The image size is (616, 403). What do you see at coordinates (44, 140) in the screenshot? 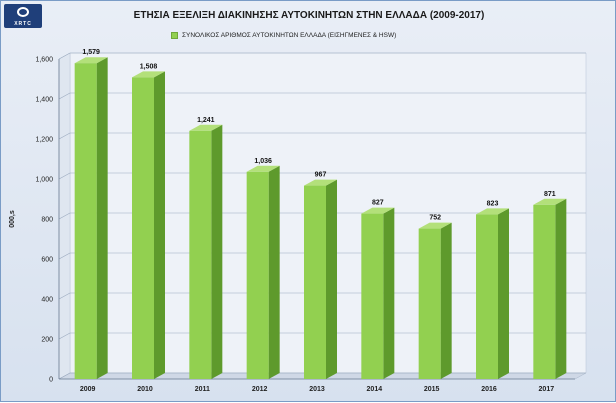
I see `y-tick-label: 1,200` at bounding box center [44, 140].